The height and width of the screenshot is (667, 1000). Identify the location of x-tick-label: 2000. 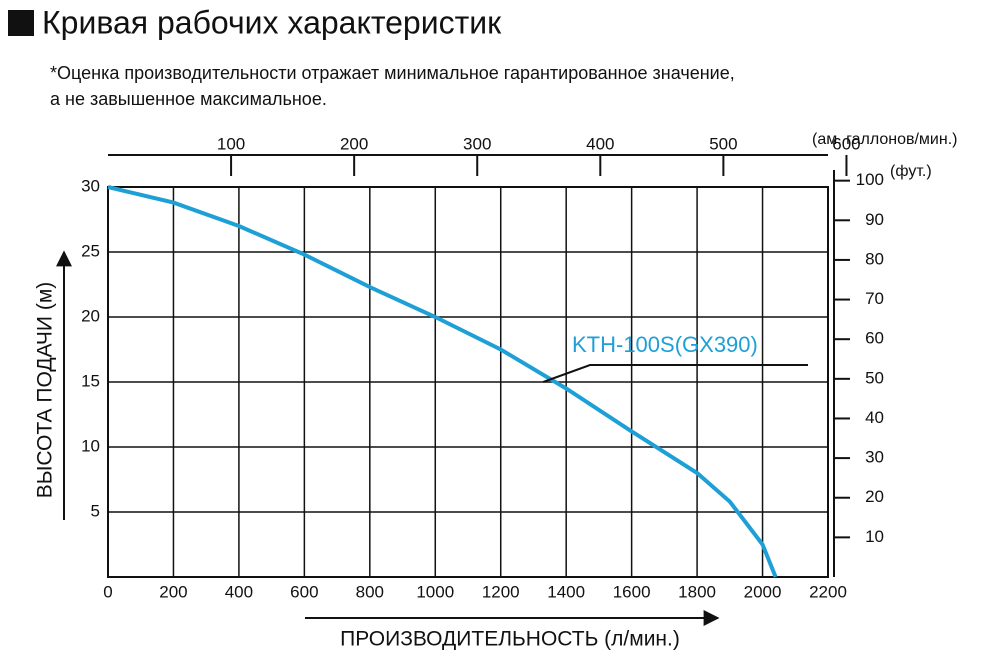
(763, 591).